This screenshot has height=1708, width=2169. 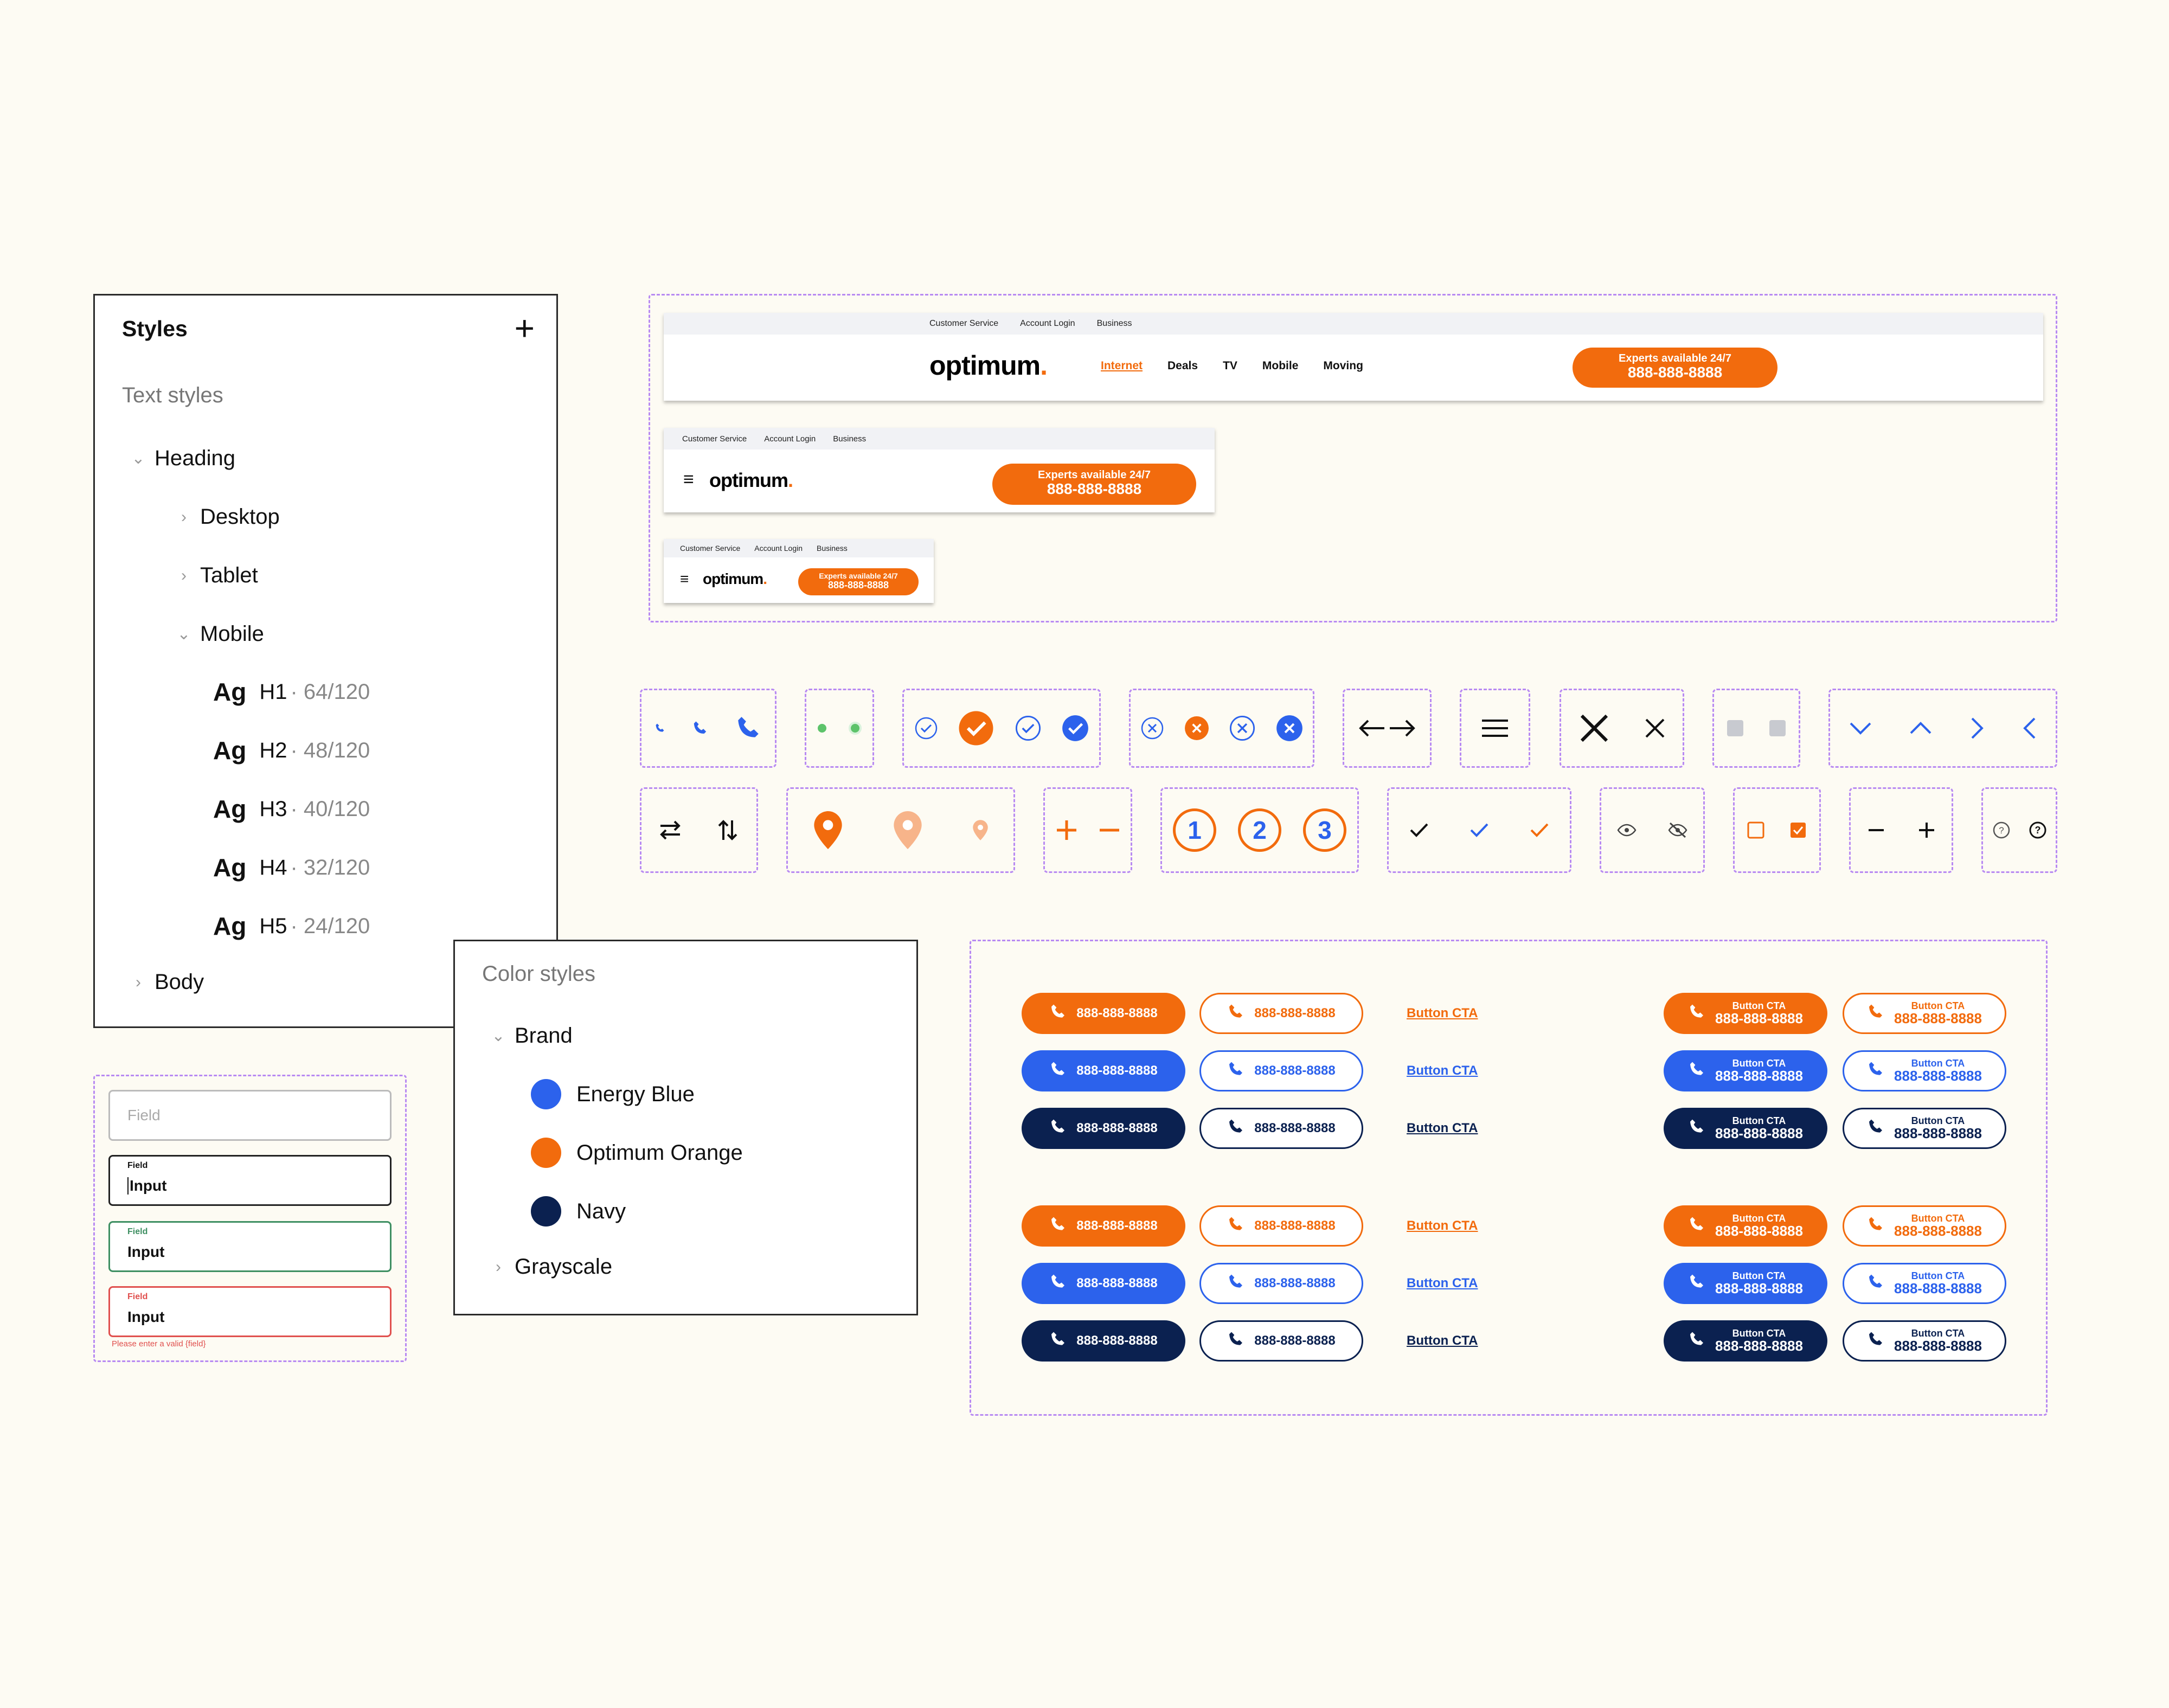 What do you see at coordinates (855, 728) in the screenshot?
I see `status-dot-icon` at bounding box center [855, 728].